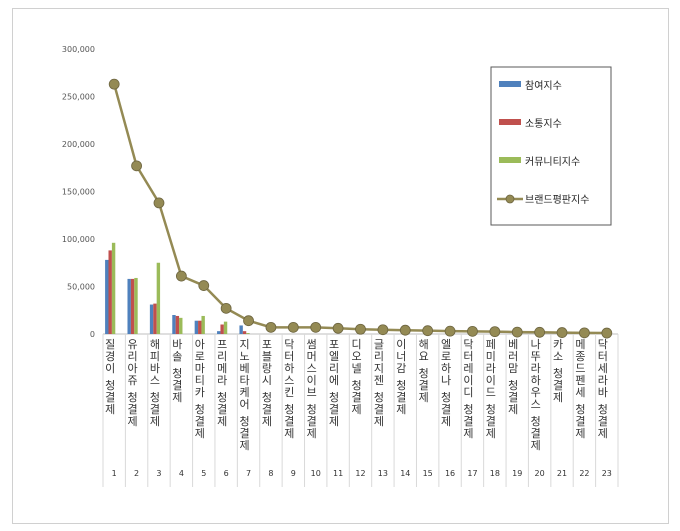 The image size is (680, 531). Describe the element at coordinates (405, 473) in the screenshot. I see `category-index: 14` at that location.